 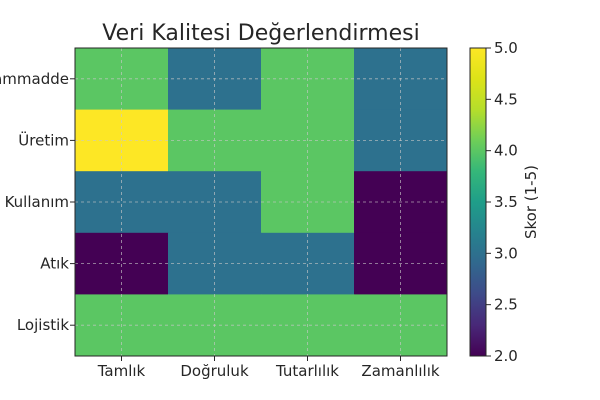 What do you see at coordinates (478, 202) in the screenshot?
I see `colorbar-gradient` at bounding box center [478, 202].